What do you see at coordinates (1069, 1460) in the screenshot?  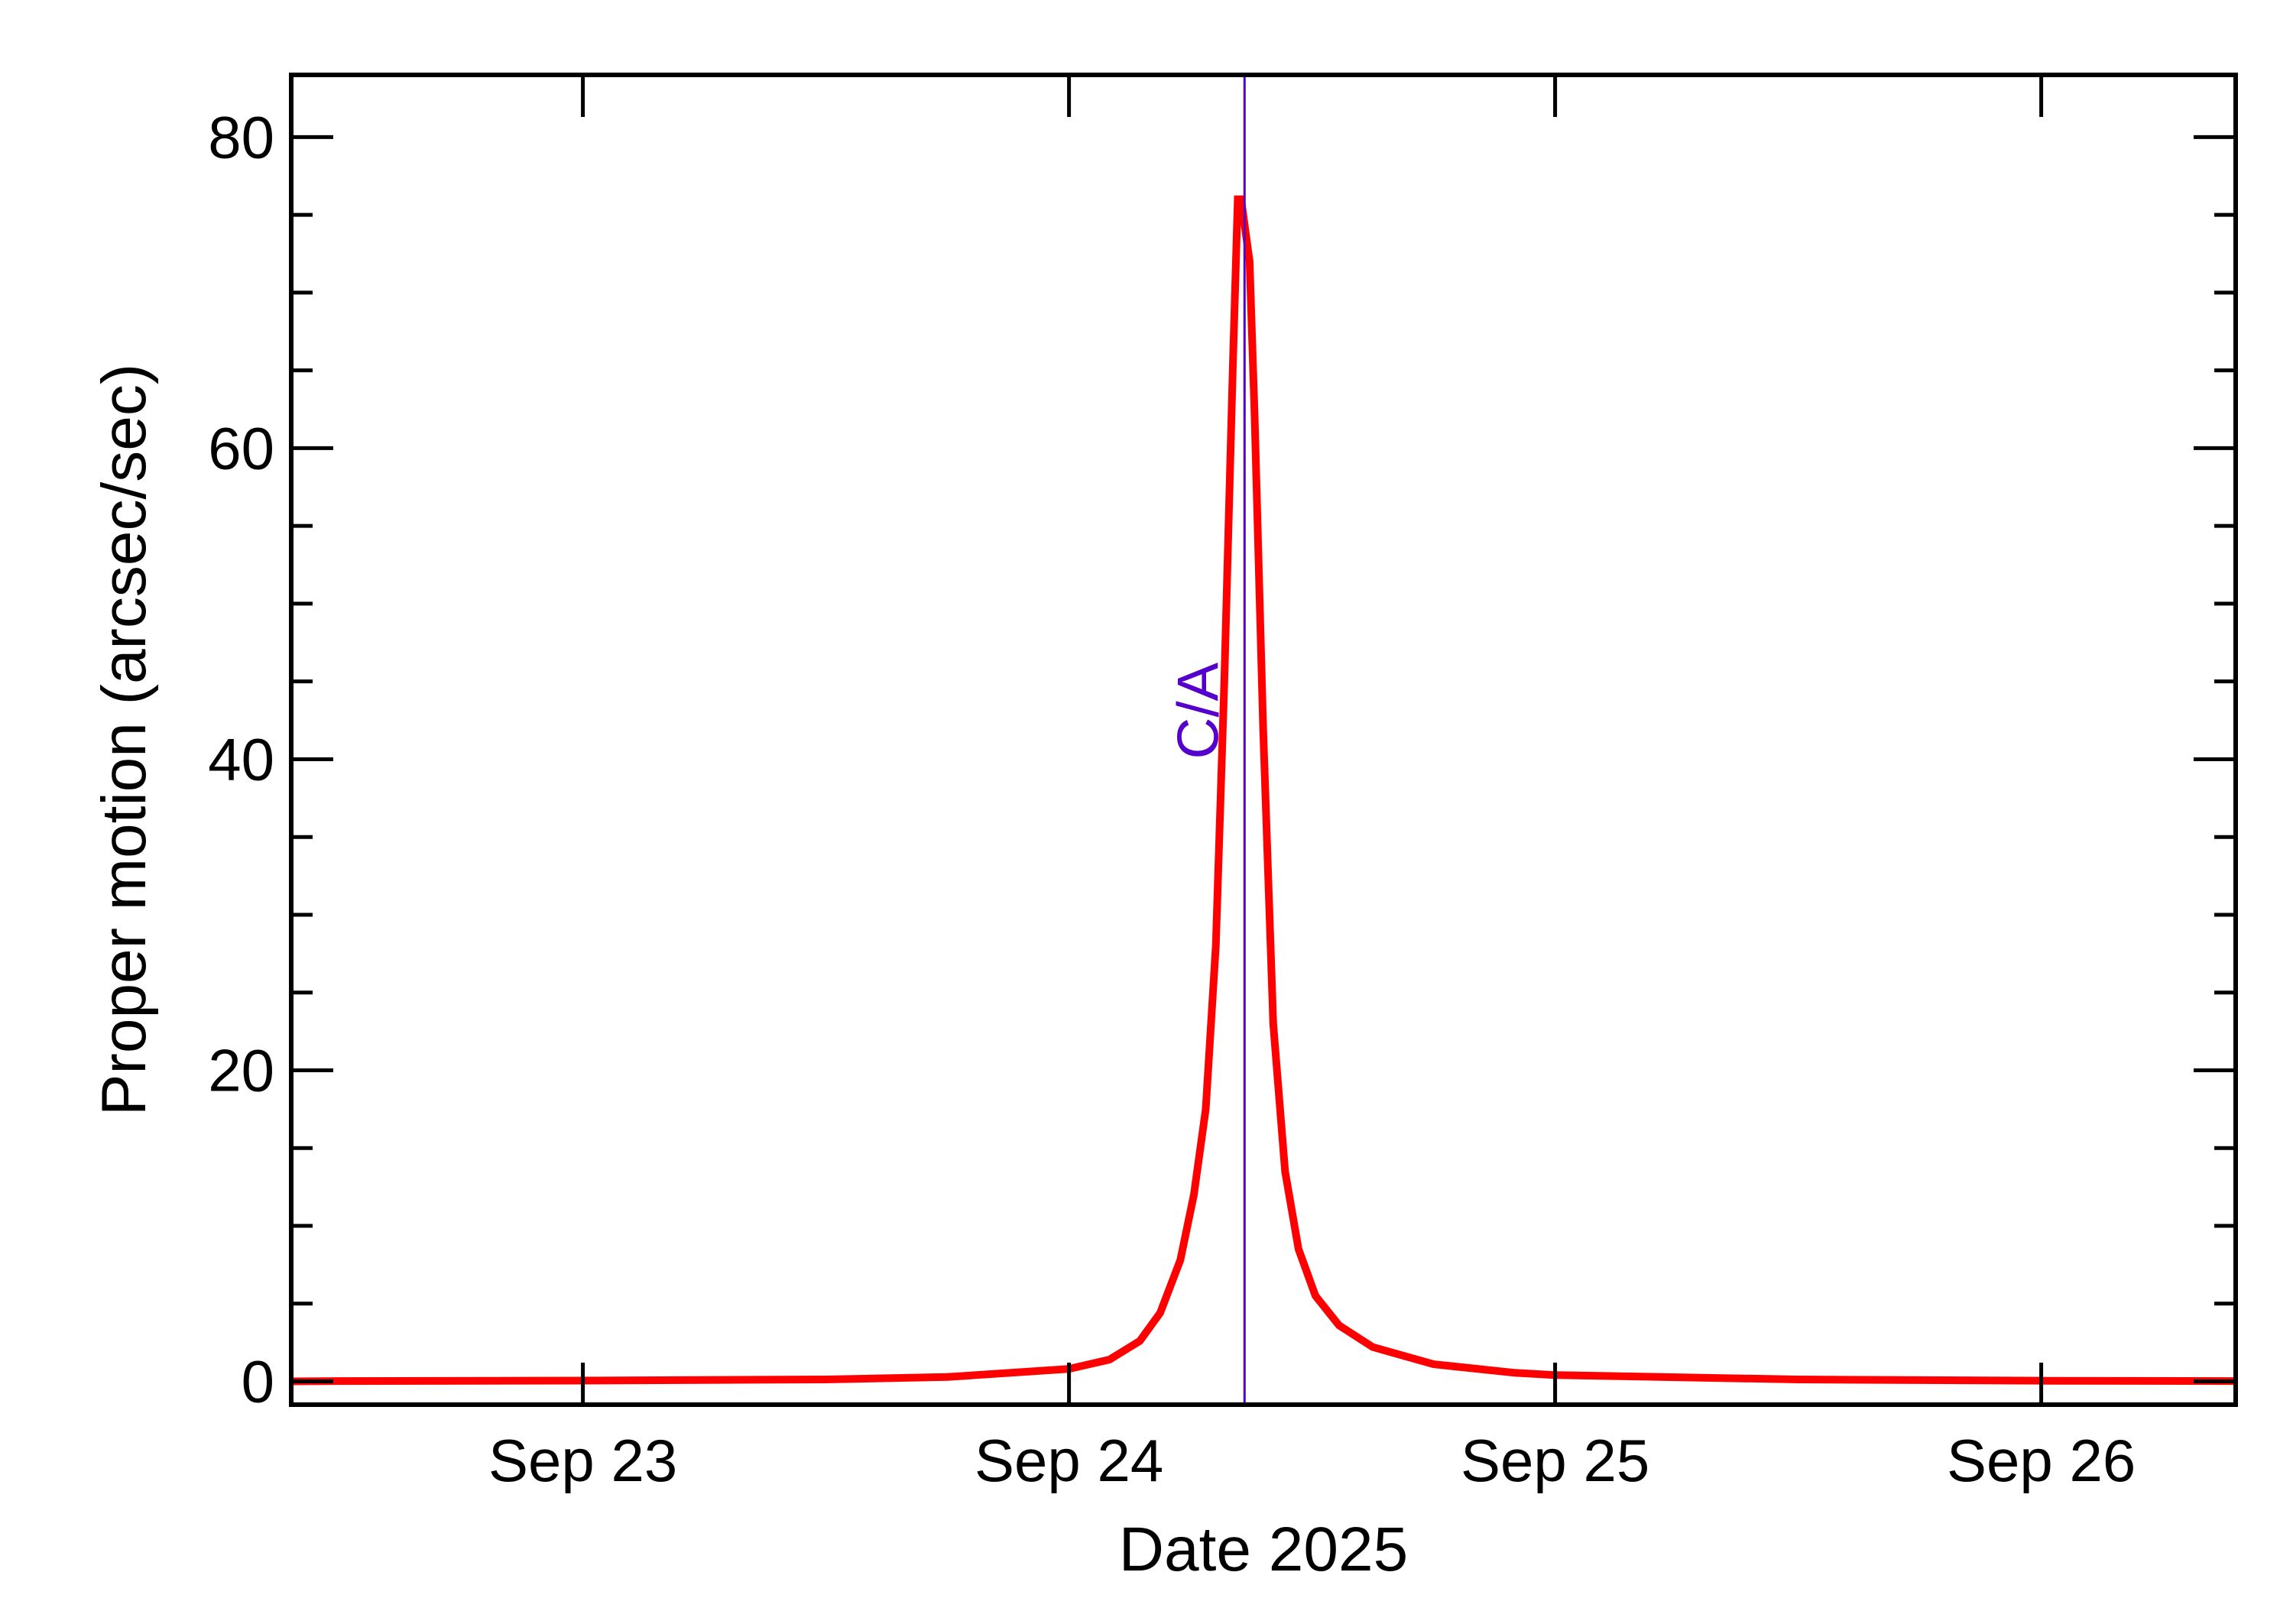 I see `x-tick-label: Sep 24` at bounding box center [1069, 1460].